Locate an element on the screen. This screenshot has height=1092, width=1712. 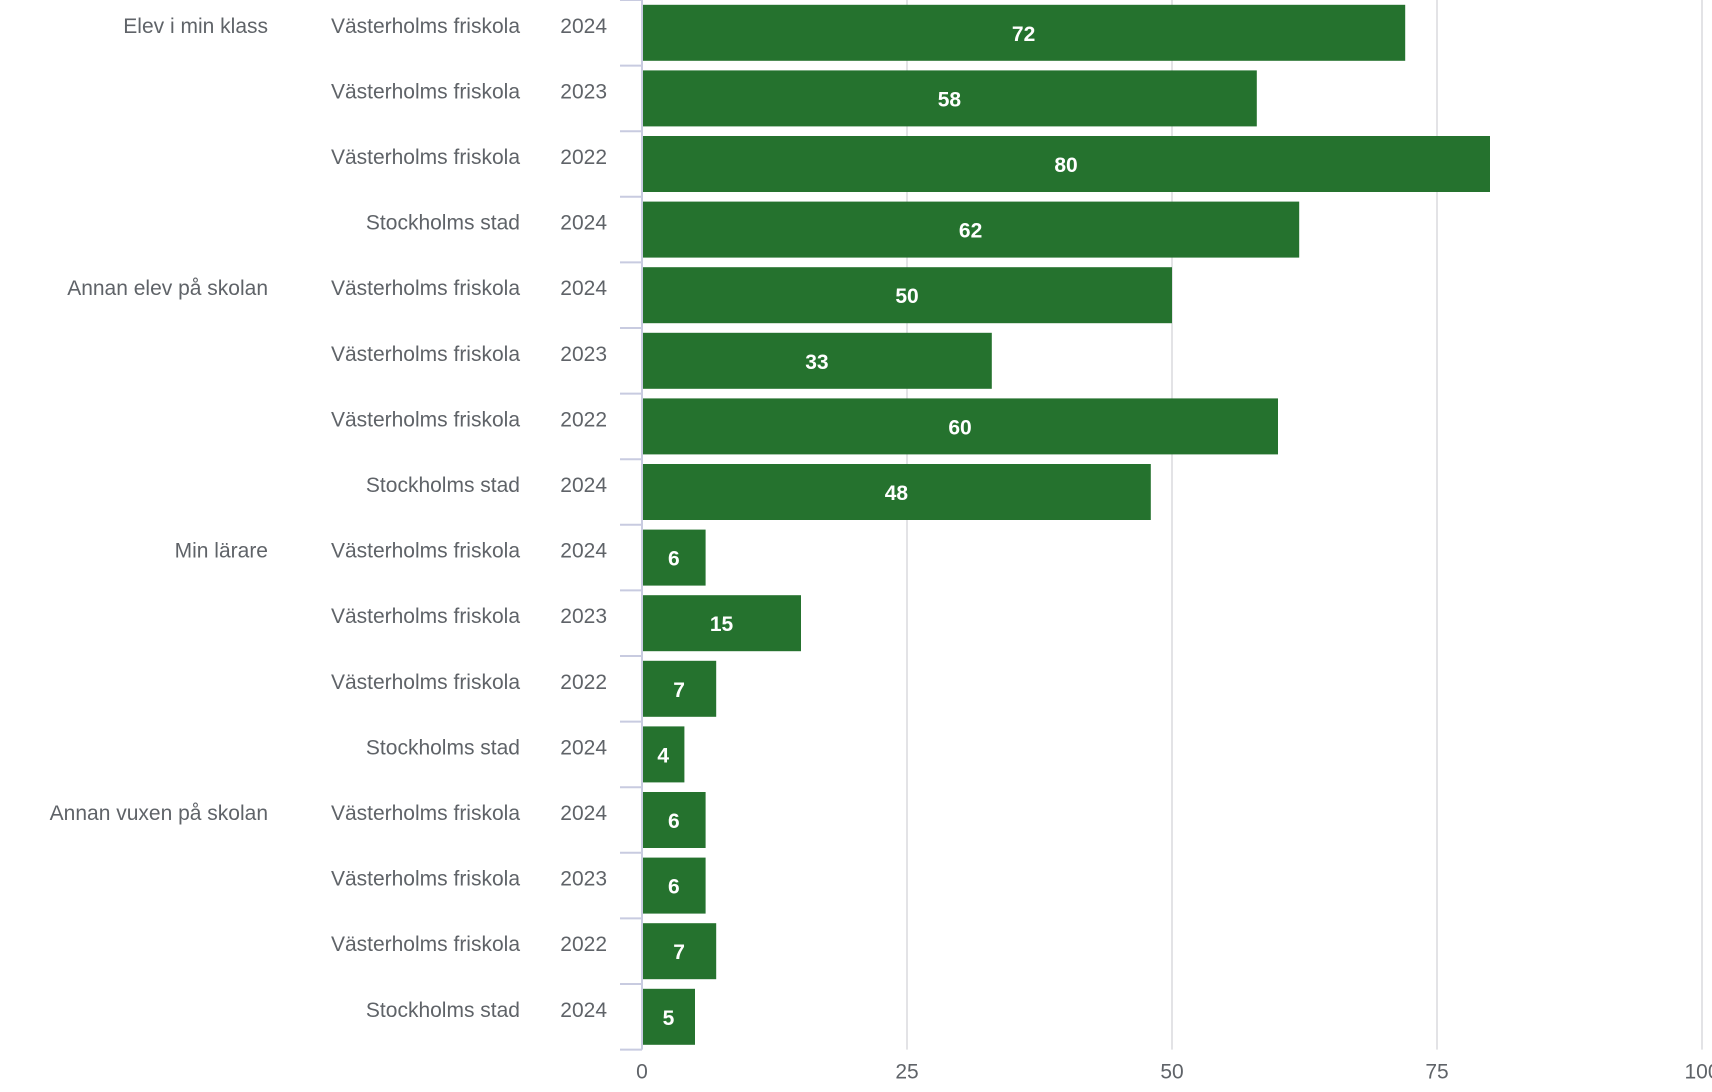
data-label: 33 is located at coordinates (816, 362).